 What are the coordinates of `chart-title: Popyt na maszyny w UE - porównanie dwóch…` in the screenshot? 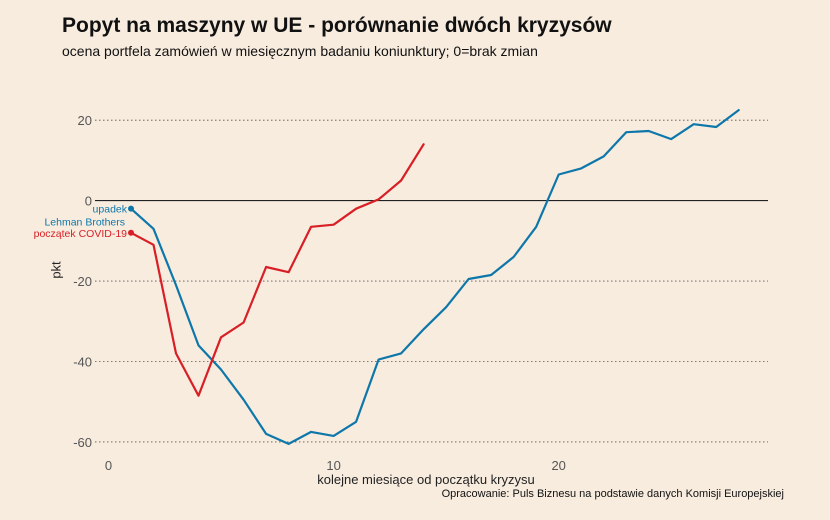 It's located at (337, 25).